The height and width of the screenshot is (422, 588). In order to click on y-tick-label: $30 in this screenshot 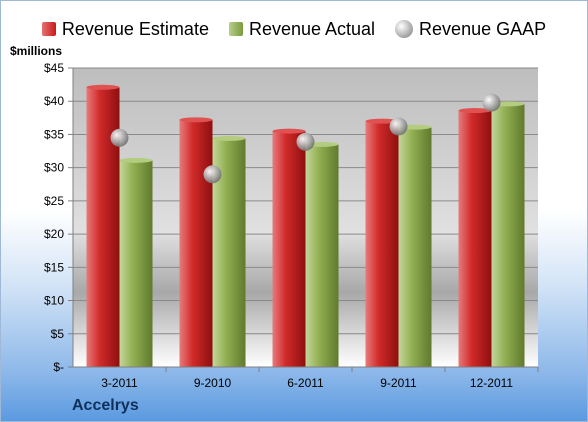, I will do `click(54, 168)`.